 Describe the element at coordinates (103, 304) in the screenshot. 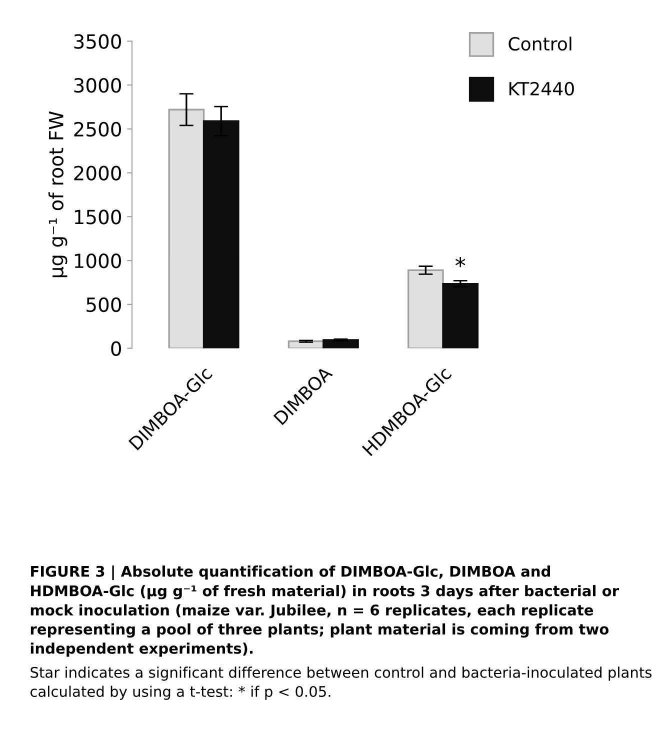

I see `y-tick-label: 500` at that location.